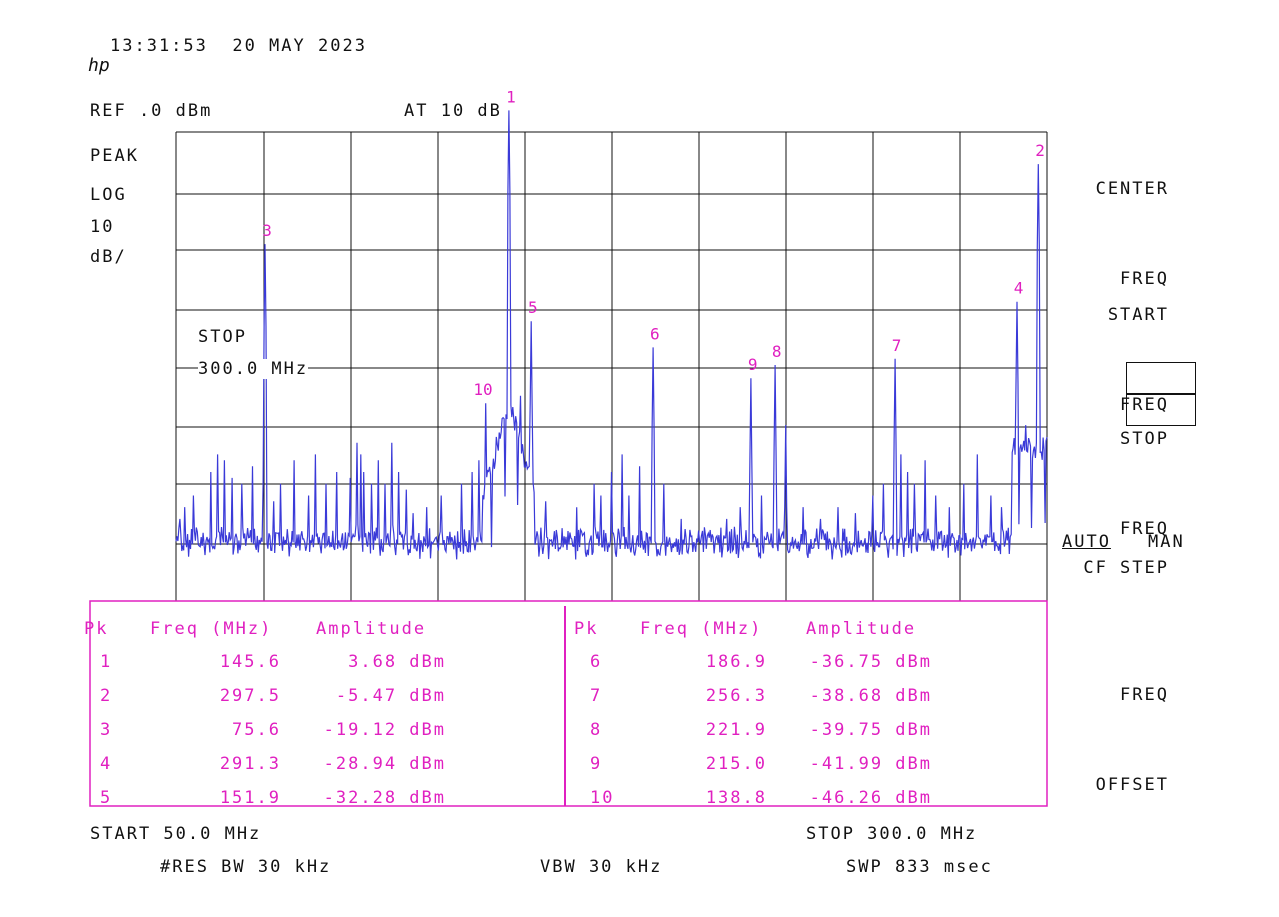 This screenshot has height=917, width=1279. What do you see at coordinates (736, 662) in the screenshot?
I see `peak-table-row-freq: 186.9` at bounding box center [736, 662].